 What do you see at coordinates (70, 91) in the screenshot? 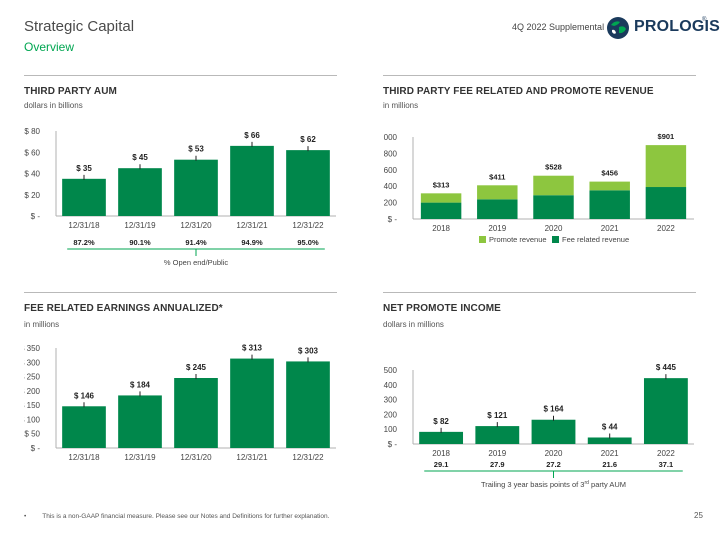
I see `aum-title: THIRD PARTY AUM` at bounding box center [70, 91].